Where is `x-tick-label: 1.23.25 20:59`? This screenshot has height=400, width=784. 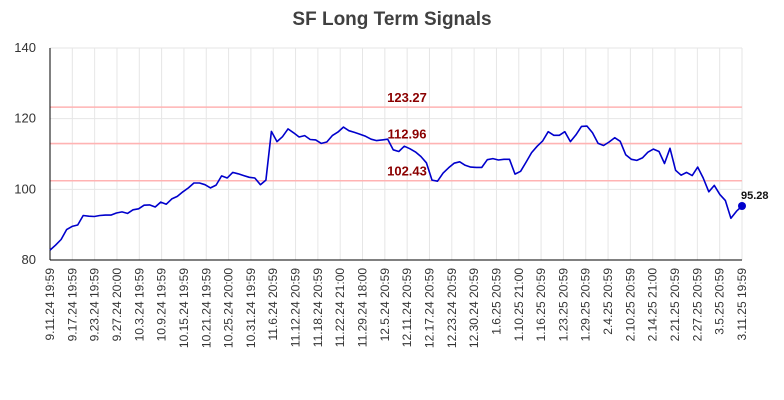
x-tick-label: 1.23.25 20:59 is located at coordinates (563, 305).